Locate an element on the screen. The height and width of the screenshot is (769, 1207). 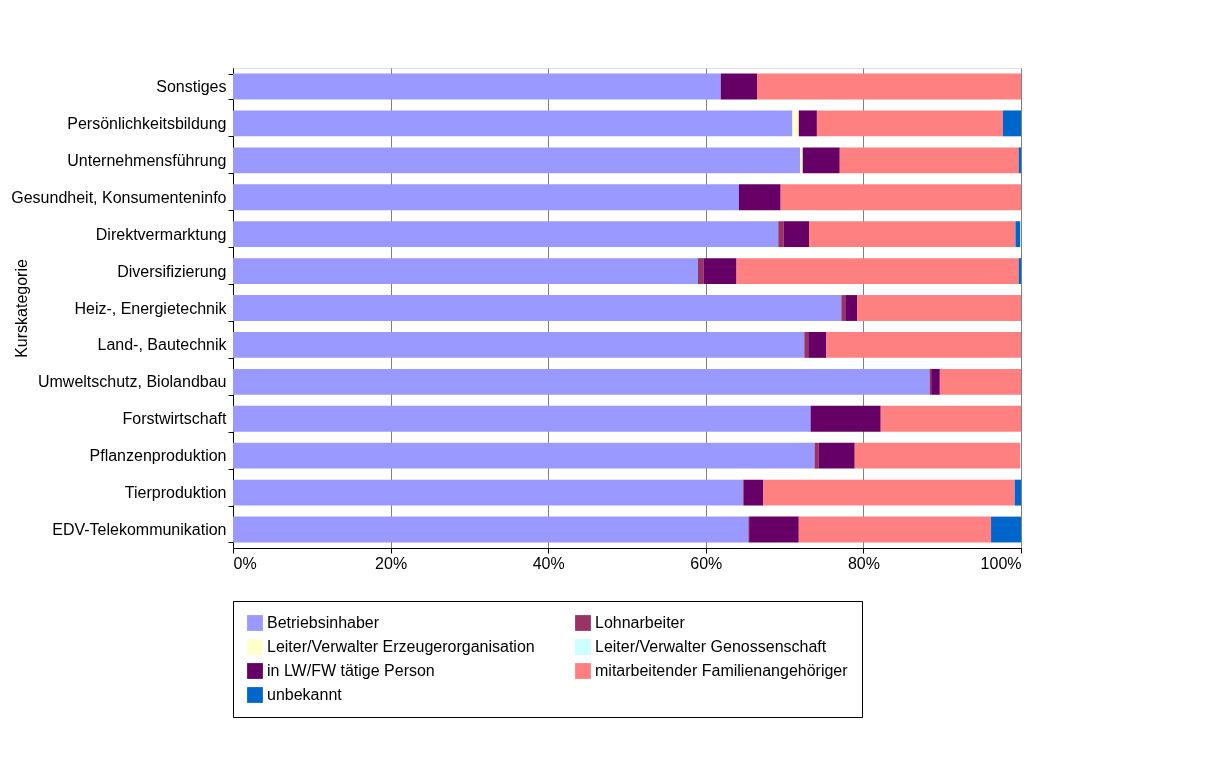
y-tick-label: Persönlichkeitsbildung is located at coordinates (147, 123).